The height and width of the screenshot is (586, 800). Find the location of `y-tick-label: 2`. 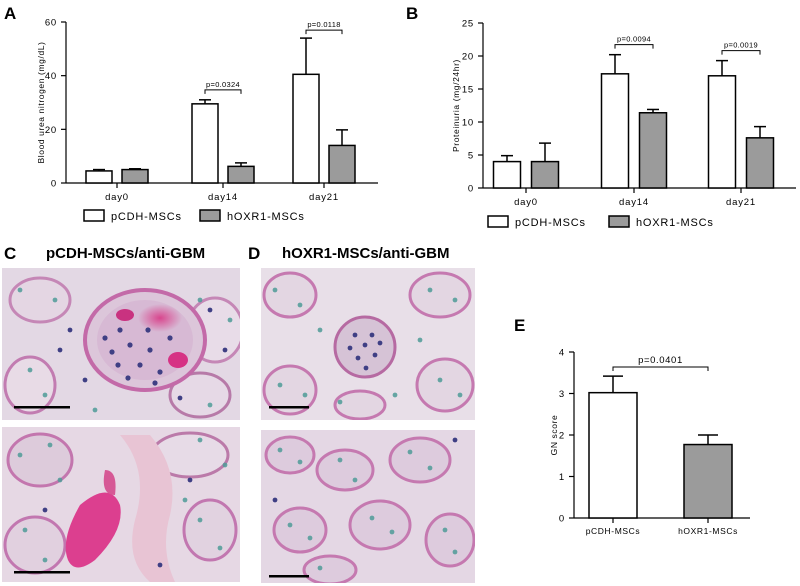

y-tick-label: 2 is located at coordinates (562, 436).